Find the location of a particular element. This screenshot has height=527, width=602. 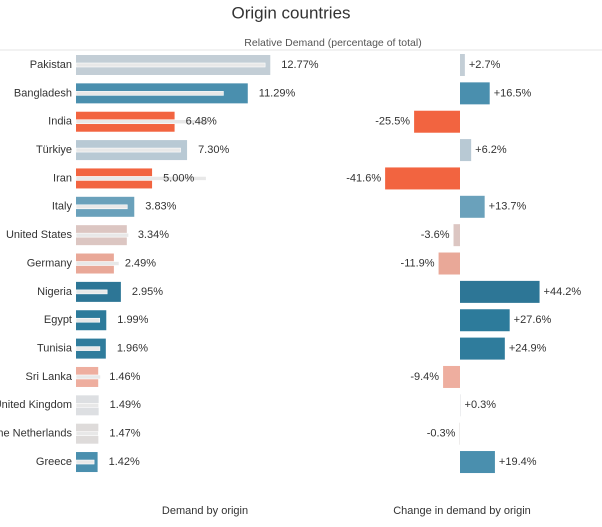

subtitle: Relative Demand (percentage of total) is located at coordinates (332, 43).